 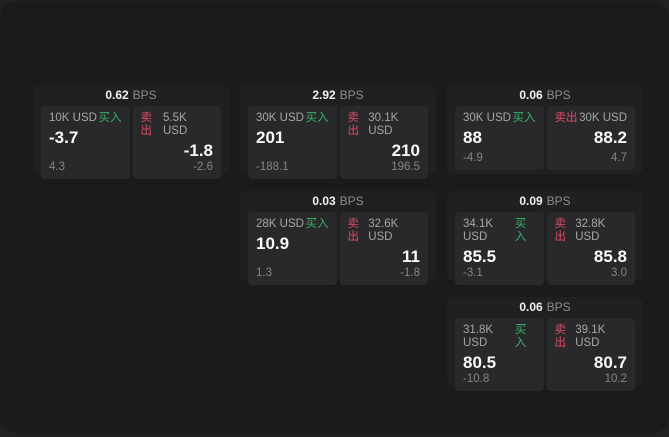 I want to click on sell-secondary-value: -2.6, so click(x=203, y=167).